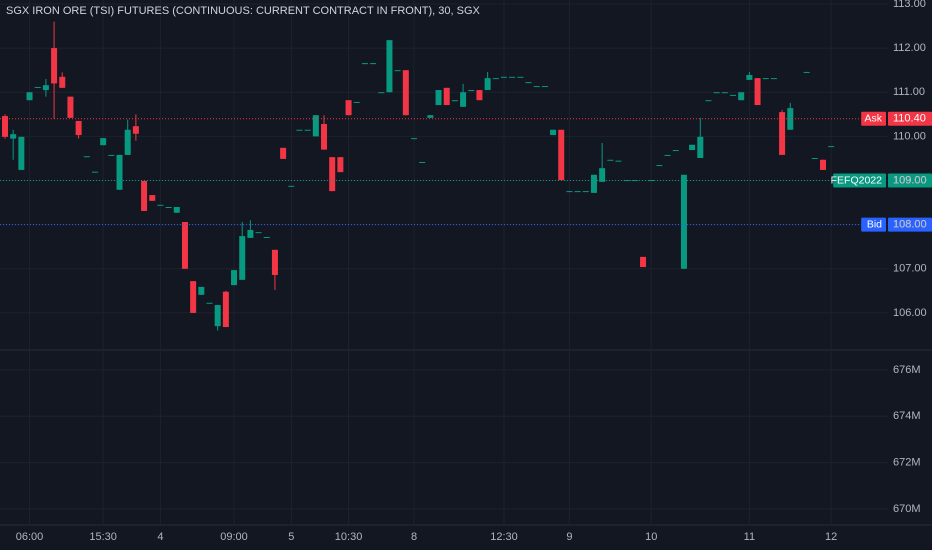  I want to click on y-tick-label: 109.00, so click(910, 180).